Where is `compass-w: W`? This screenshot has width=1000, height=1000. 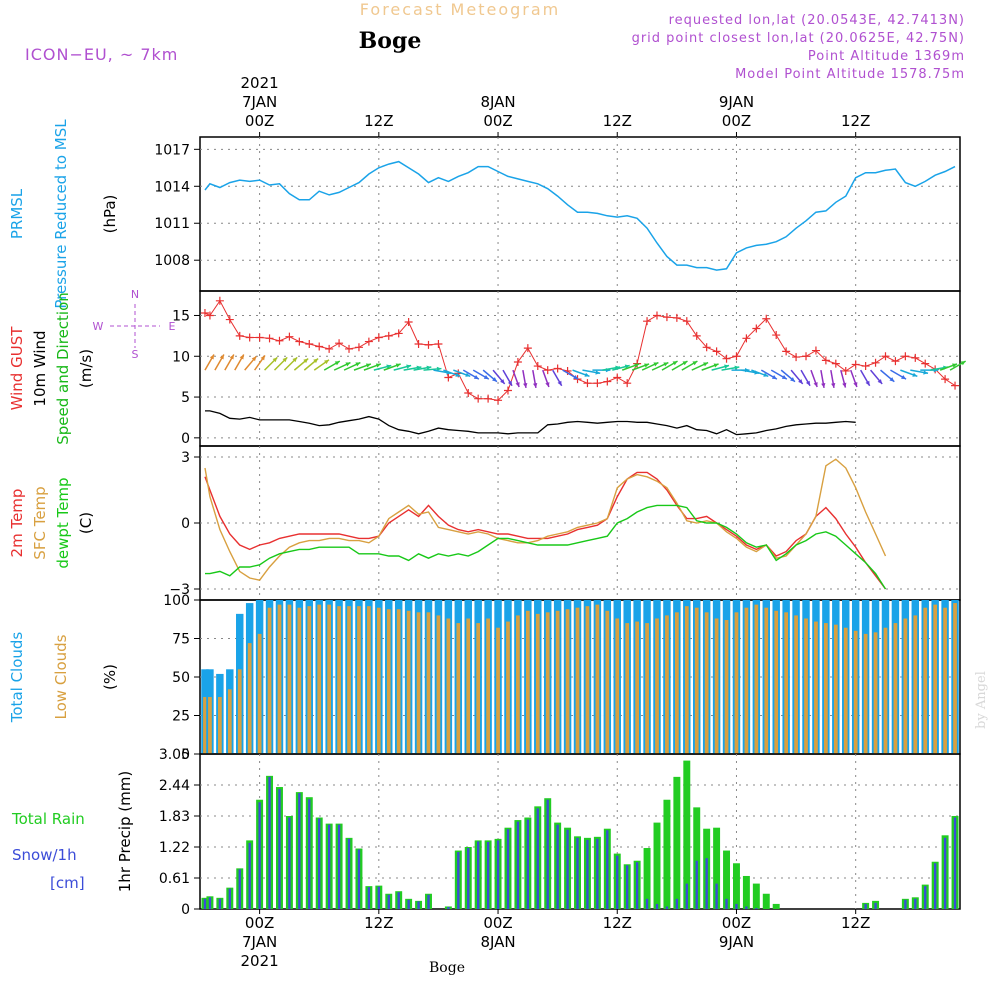 compass-w: W is located at coordinates (98, 326).